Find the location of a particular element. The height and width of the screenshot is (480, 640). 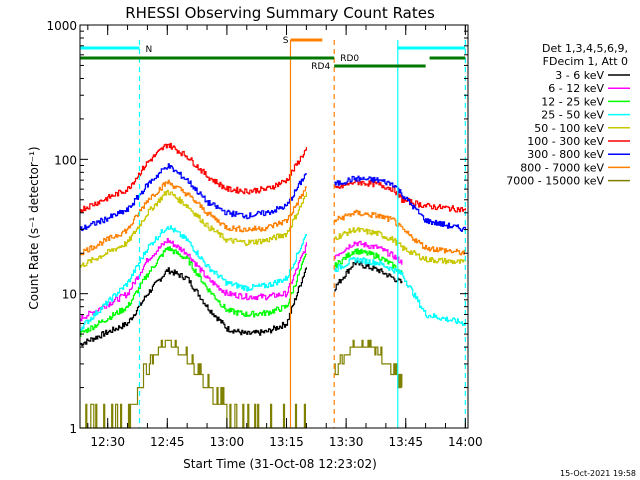

x-tick-label-0: 12:30 is located at coordinates (107, 442).